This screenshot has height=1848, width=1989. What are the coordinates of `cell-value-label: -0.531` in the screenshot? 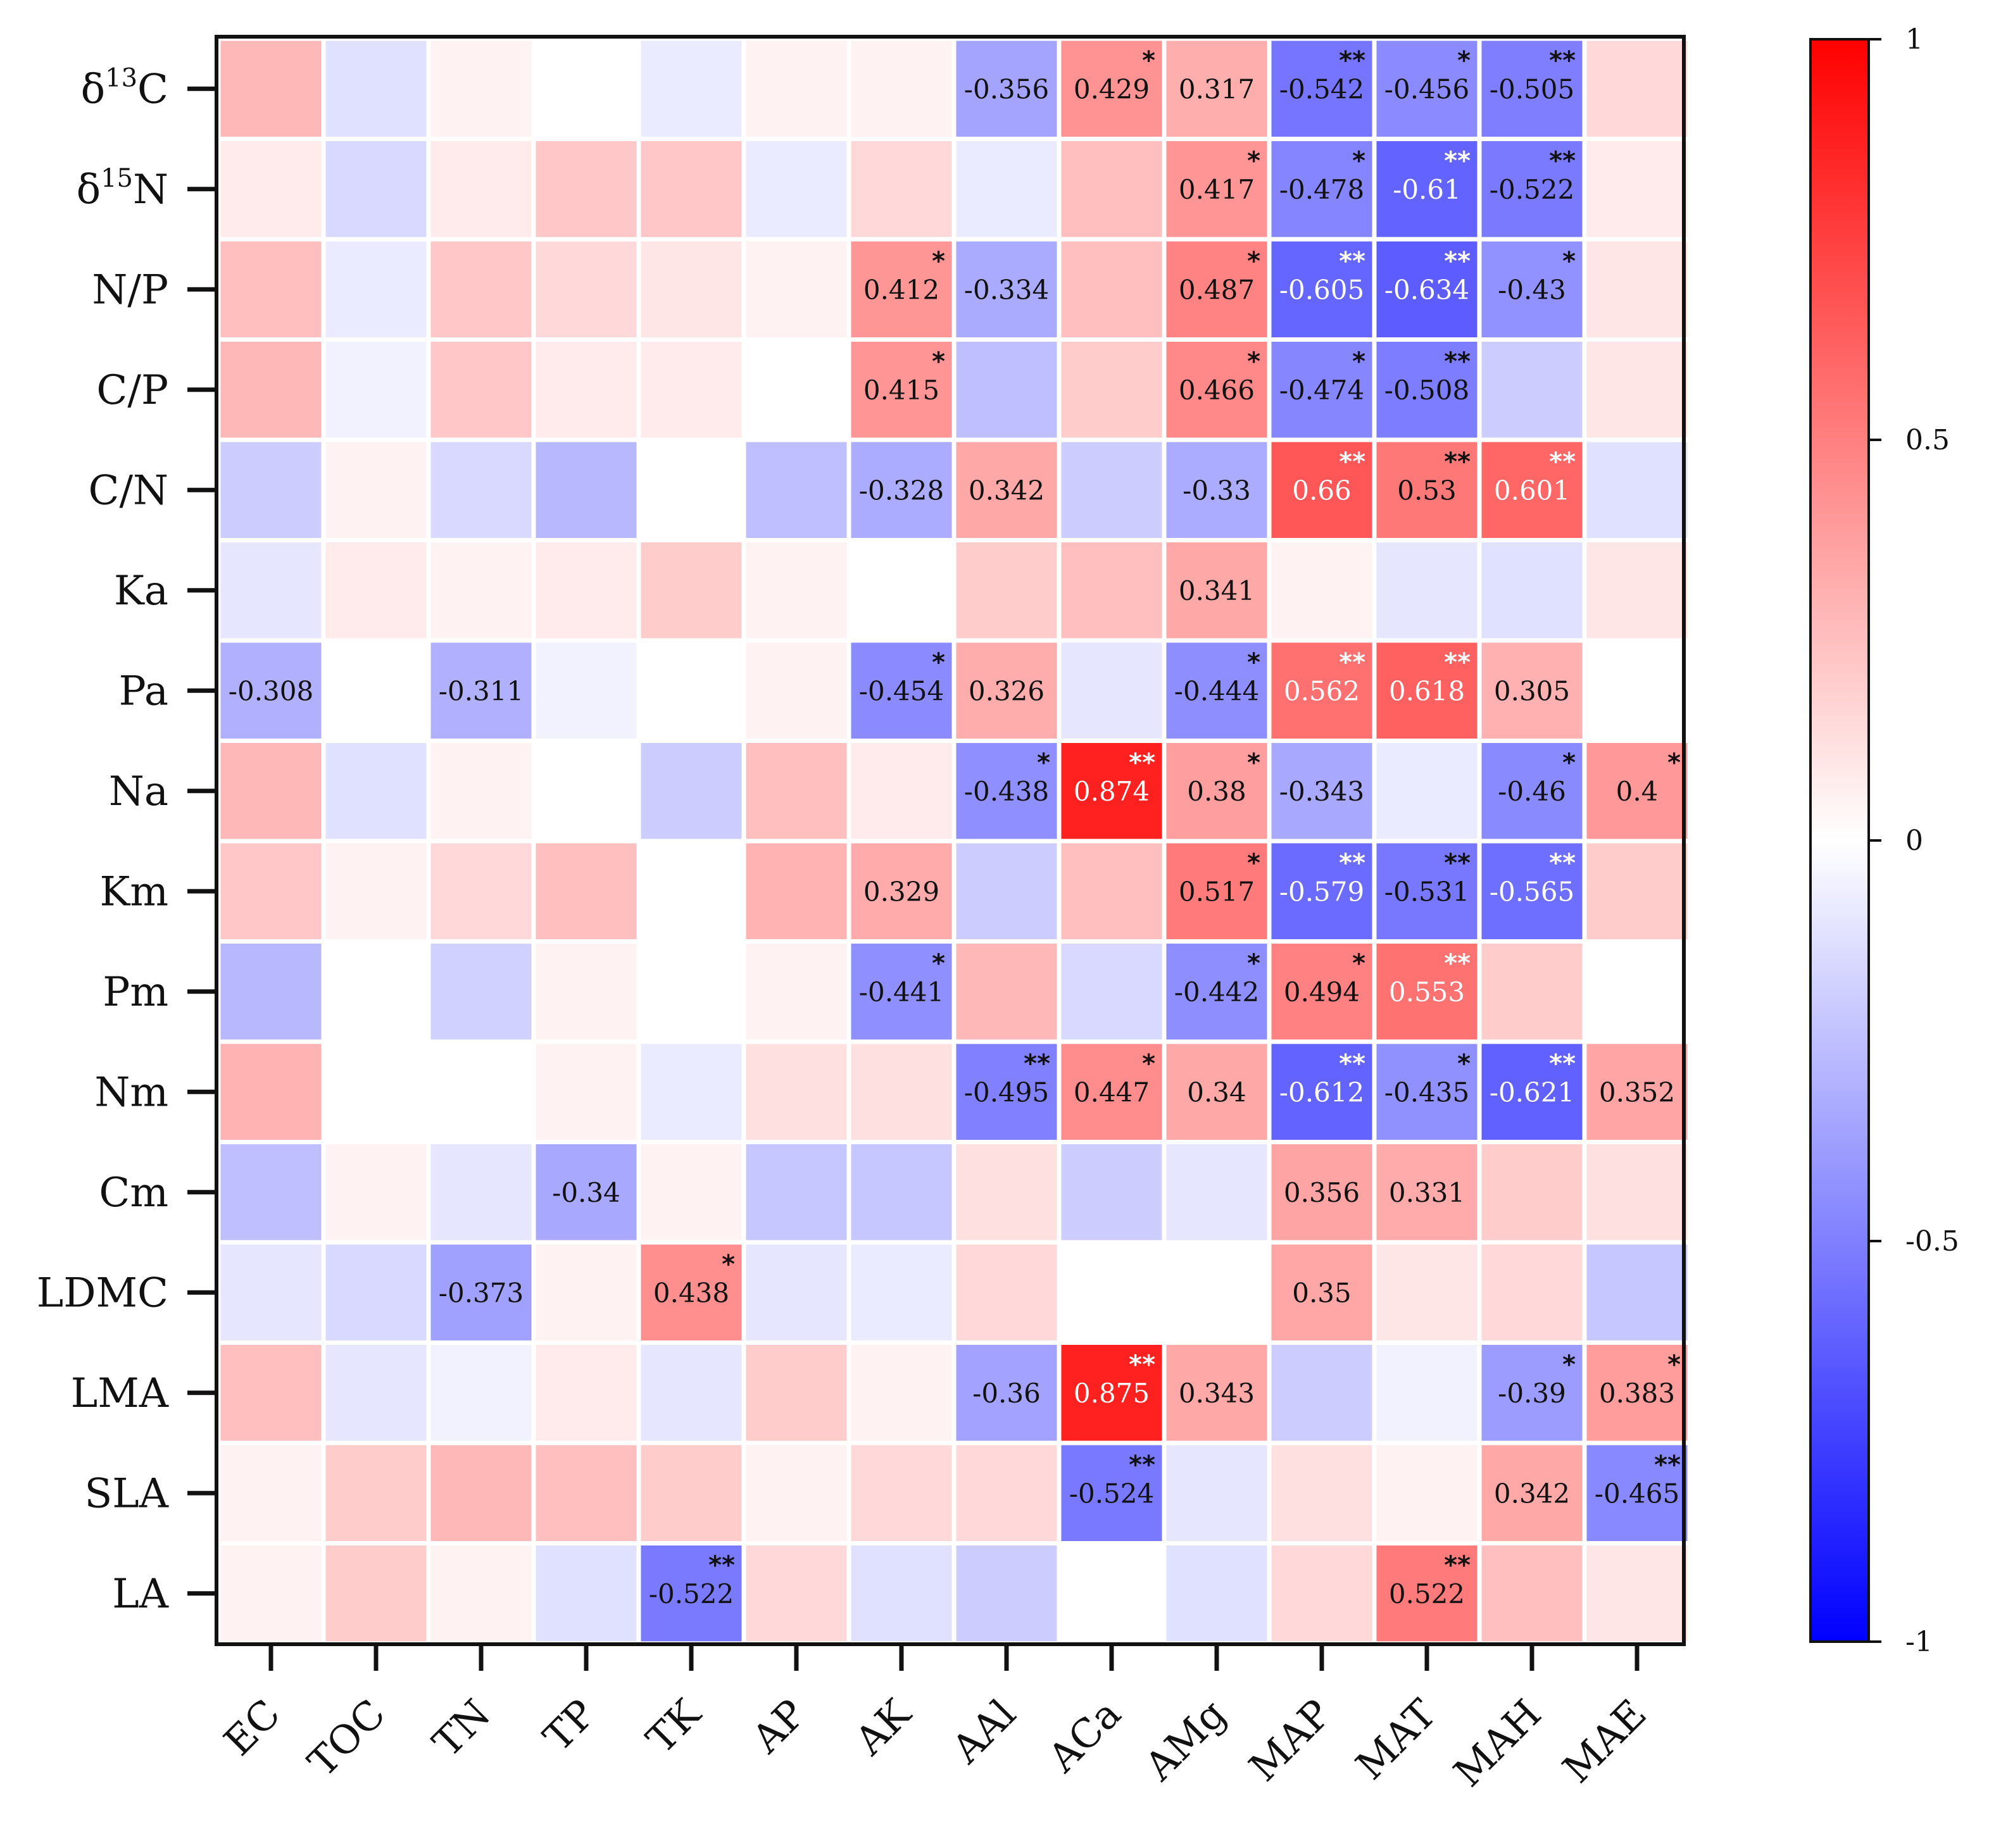 It's located at (1426, 891).